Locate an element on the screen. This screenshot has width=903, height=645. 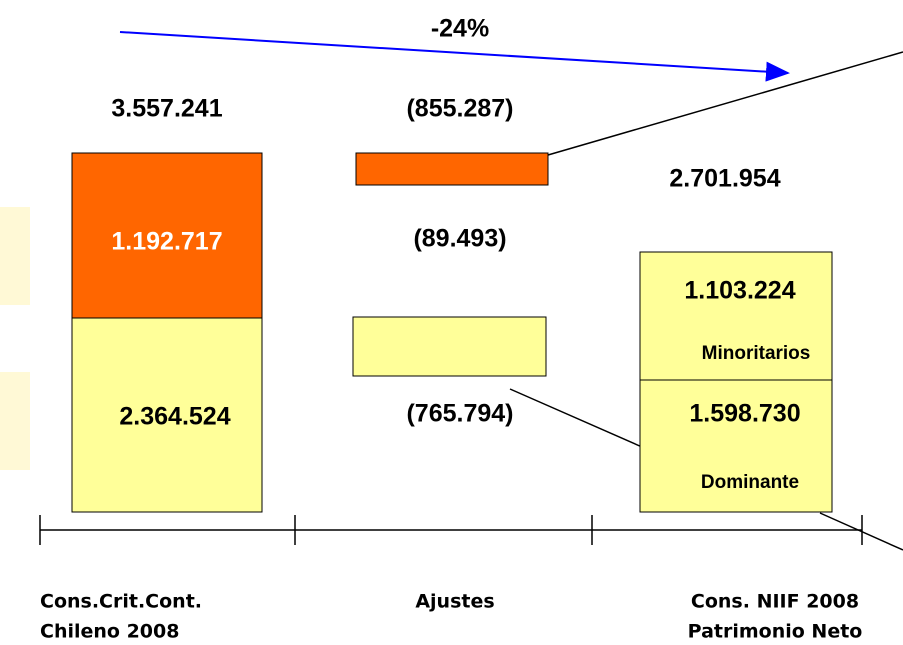
category-label: Patrimonio Neto is located at coordinates (775, 632).